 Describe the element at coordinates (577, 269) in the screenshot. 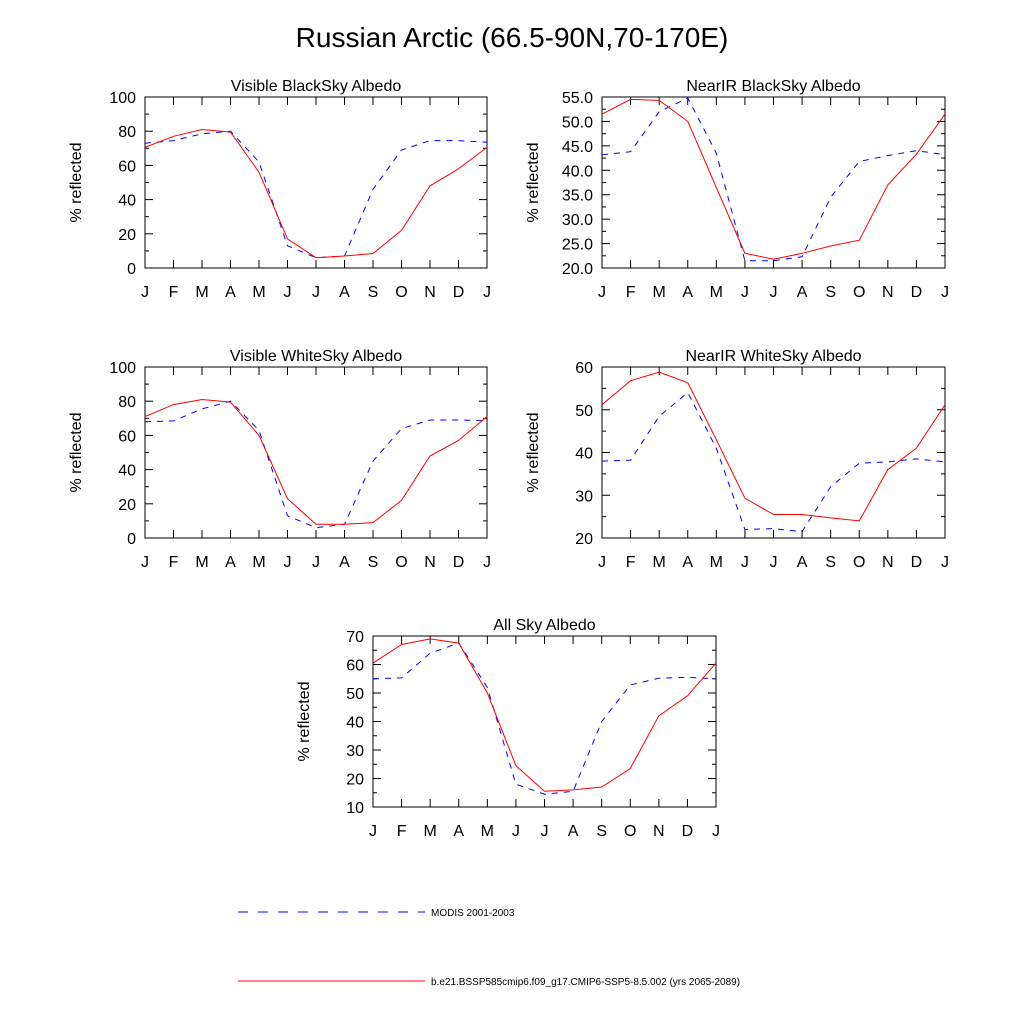

I see `y-tick-label: 20.0` at that location.